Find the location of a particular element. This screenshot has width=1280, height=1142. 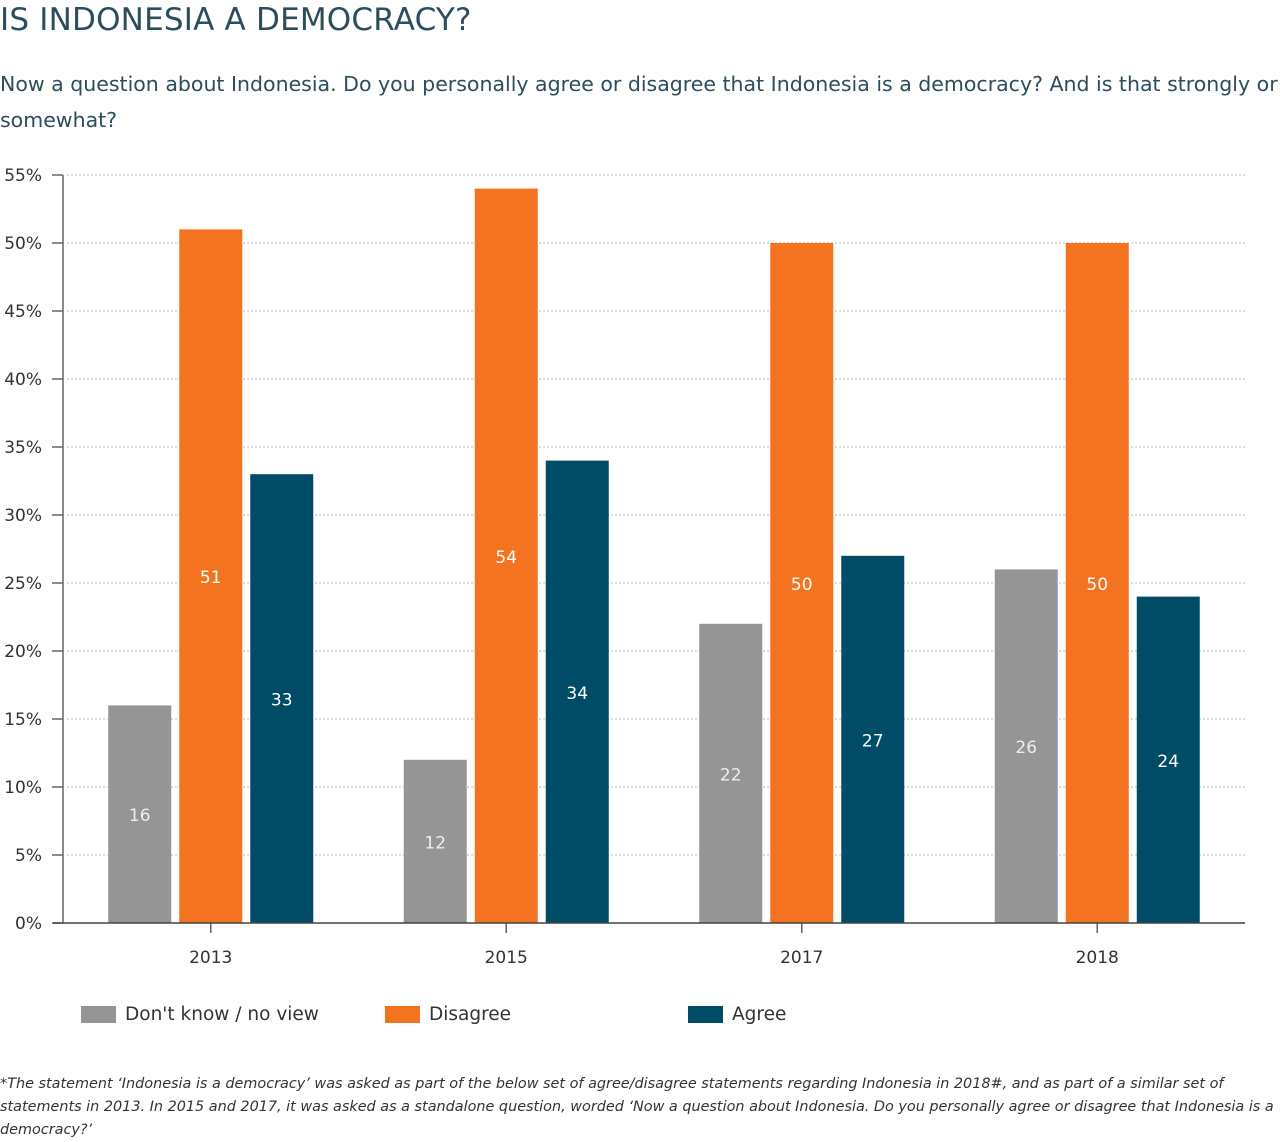

data-label: 34 is located at coordinates (577, 694).